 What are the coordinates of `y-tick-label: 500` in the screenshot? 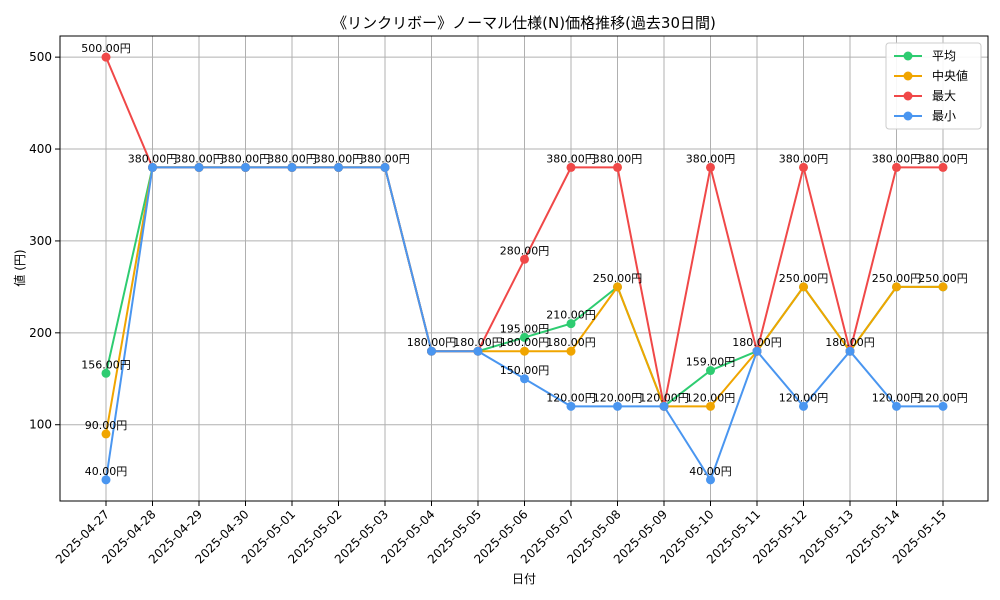 It's located at (40, 57).